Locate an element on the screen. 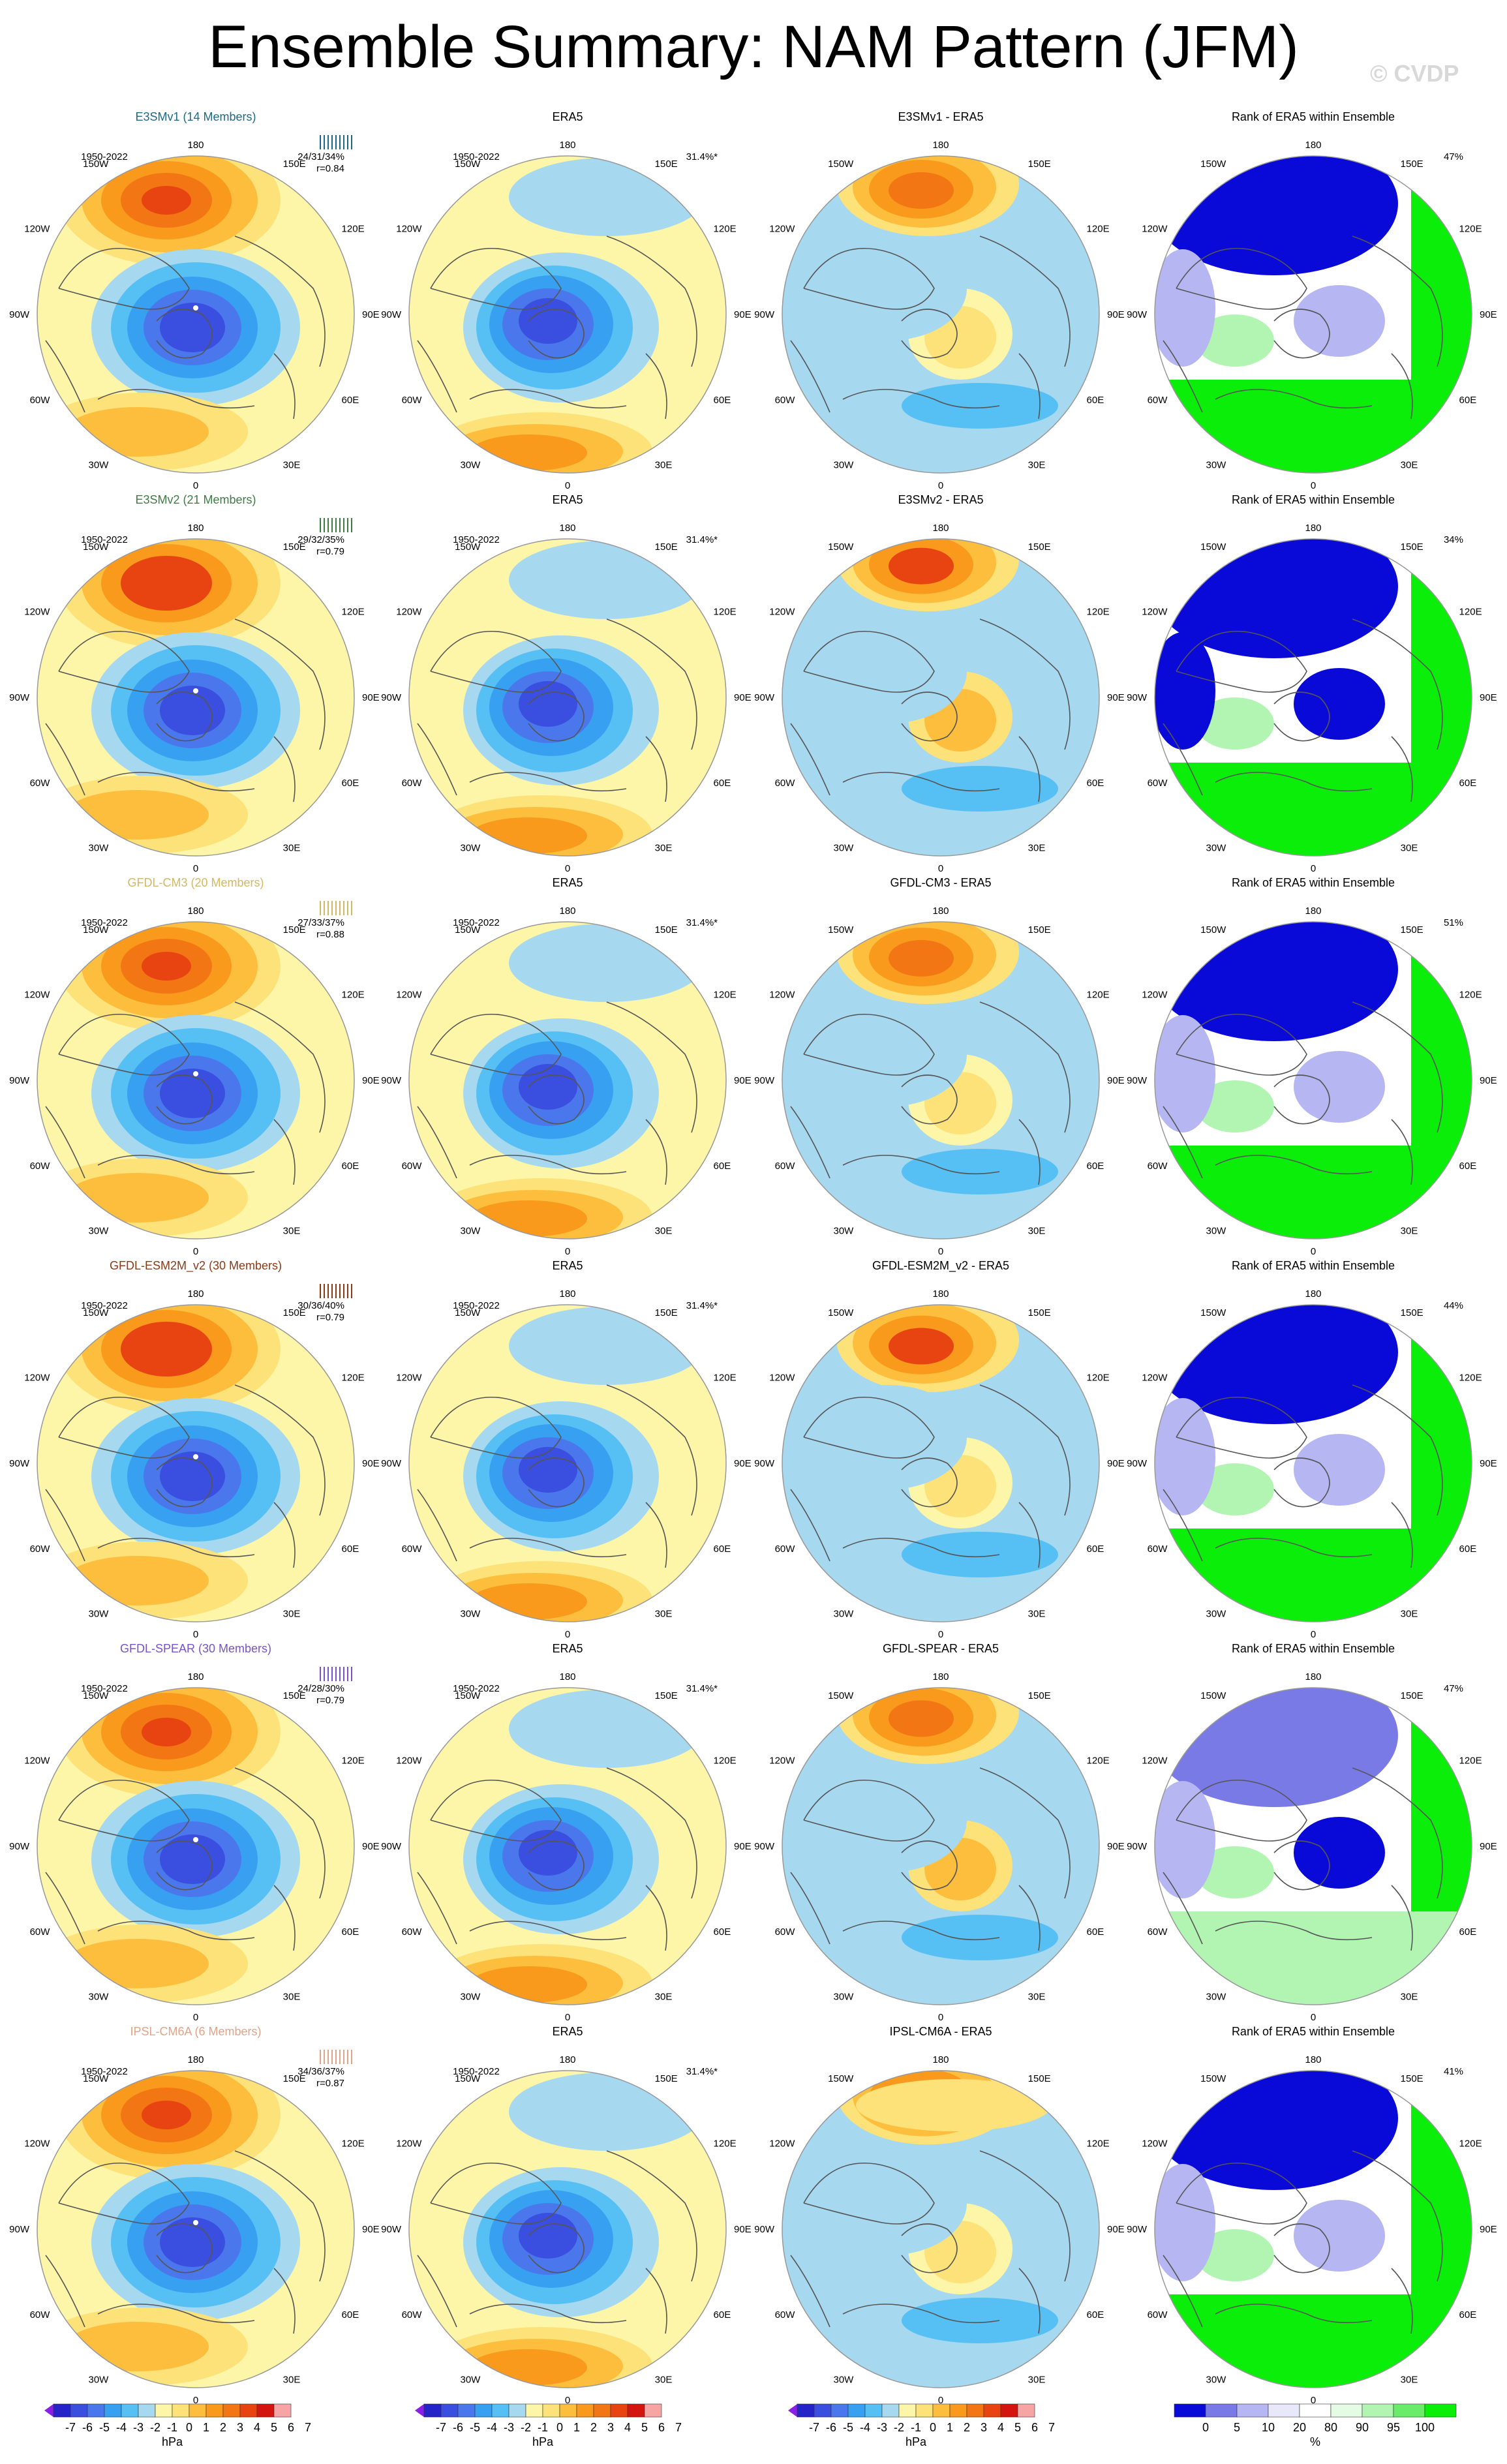  lon-label-90w: 90W is located at coordinates (1137, 314).